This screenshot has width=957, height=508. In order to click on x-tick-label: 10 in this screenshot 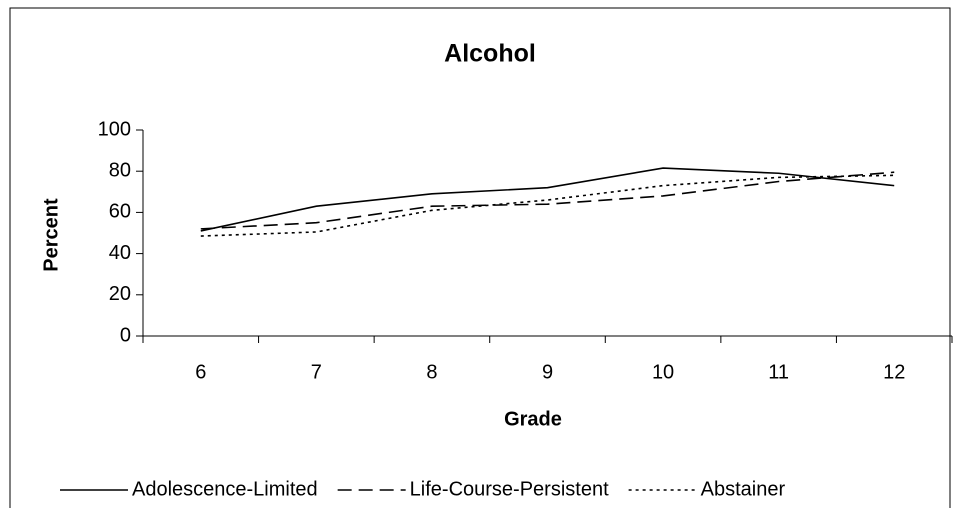, I will do `click(663, 372)`.